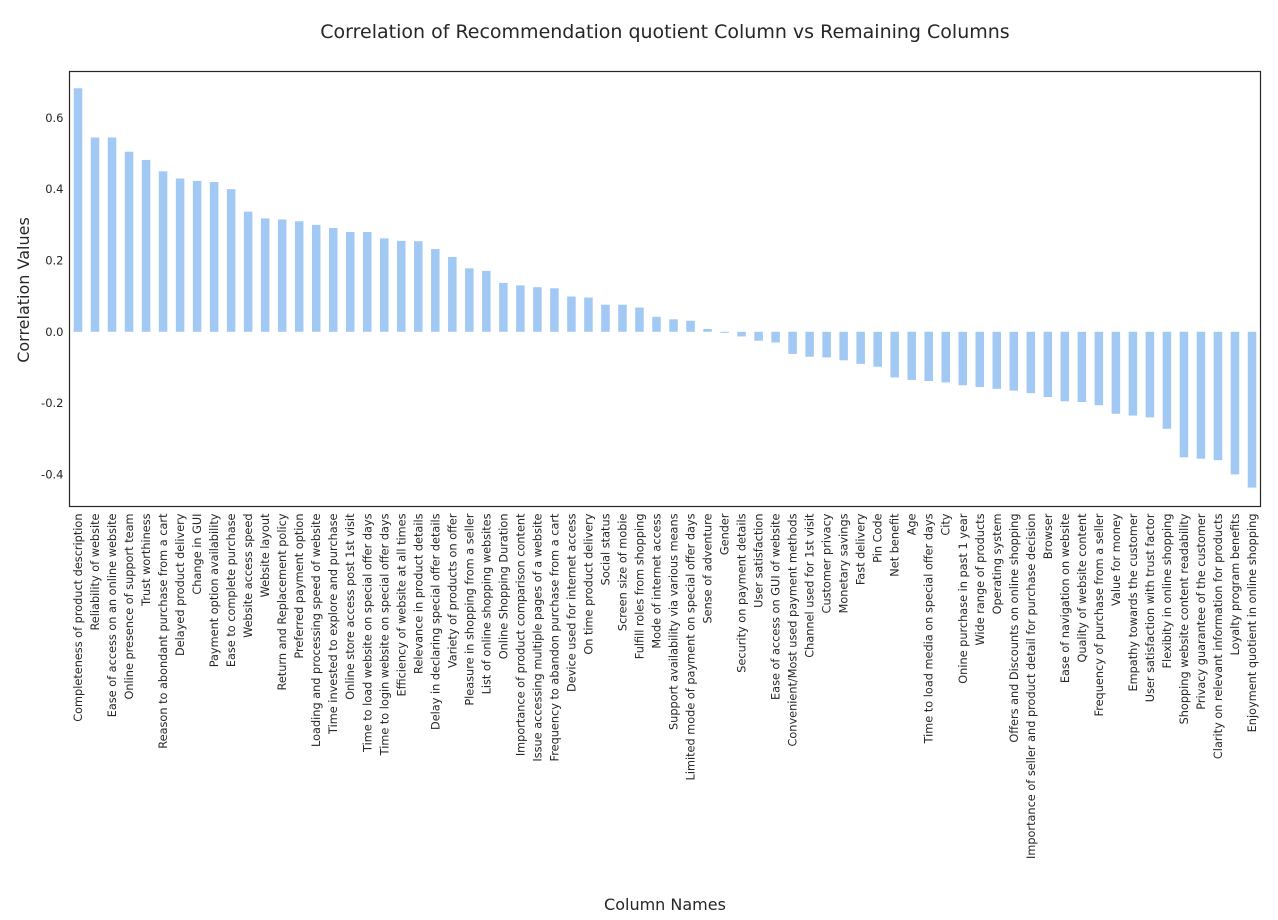 The height and width of the screenshot is (920, 1278). Describe the element at coordinates (54, 189) in the screenshot. I see `y-tick-label: 0.4` at that location.